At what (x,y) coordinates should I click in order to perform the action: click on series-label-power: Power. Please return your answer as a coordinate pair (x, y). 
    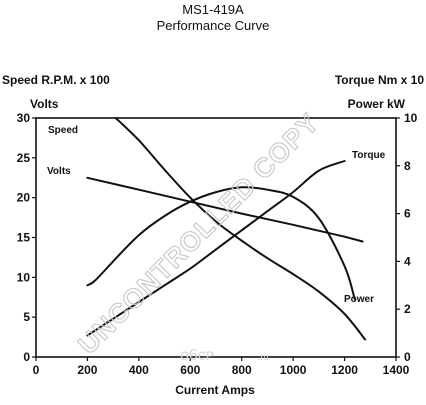
    Looking at the image, I should click on (359, 299).